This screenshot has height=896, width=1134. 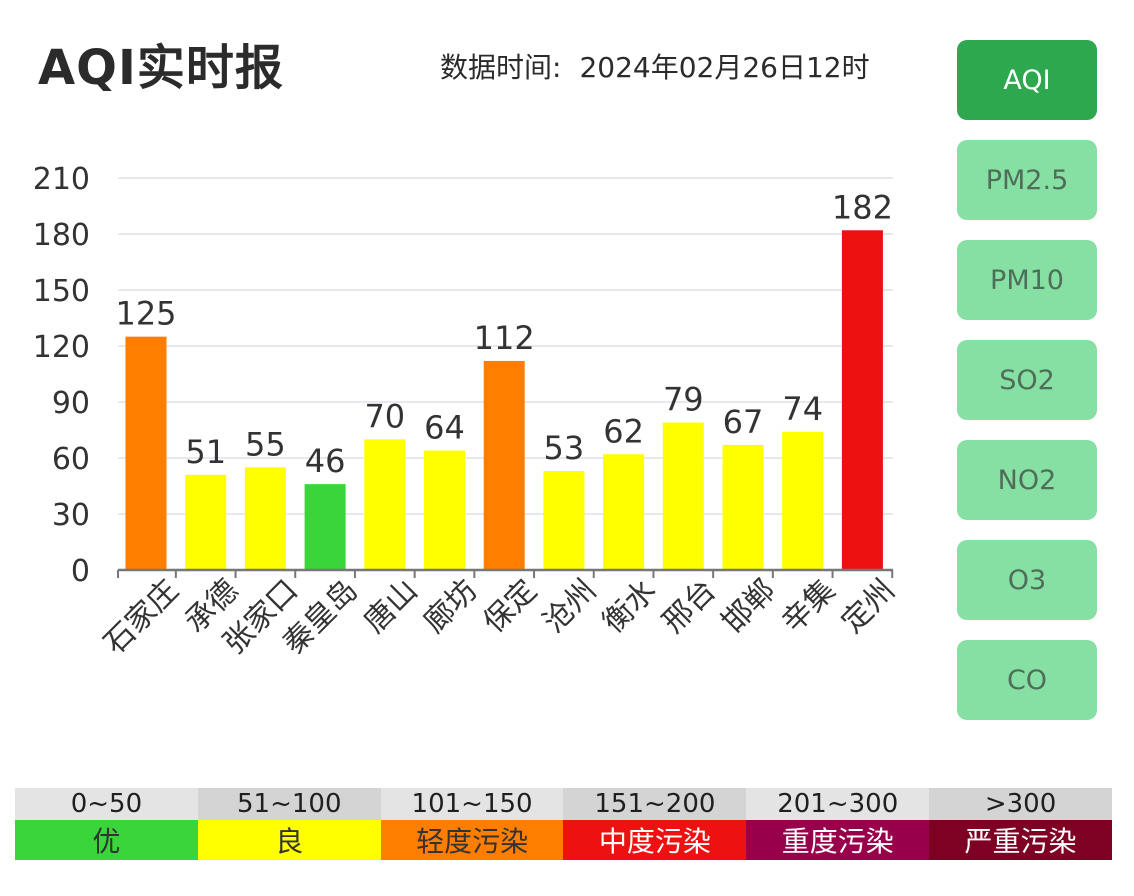 What do you see at coordinates (106, 804) in the screenshot?
I see `legend-range: 0~50` at bounding box center [106, 804].